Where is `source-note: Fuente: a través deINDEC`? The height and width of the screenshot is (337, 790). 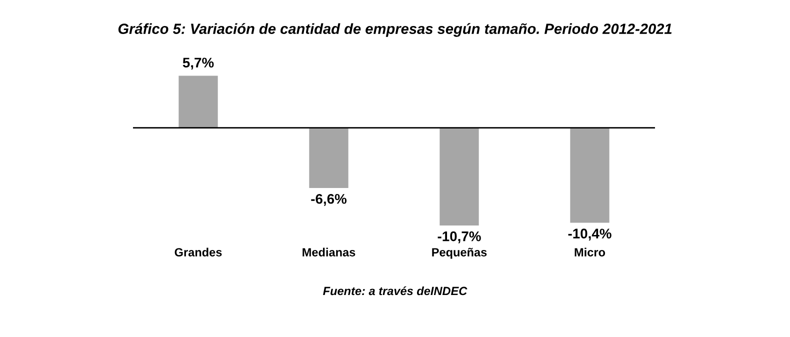 source-note: Fuente: a través deINDEC is located at coordinates (395, 291).